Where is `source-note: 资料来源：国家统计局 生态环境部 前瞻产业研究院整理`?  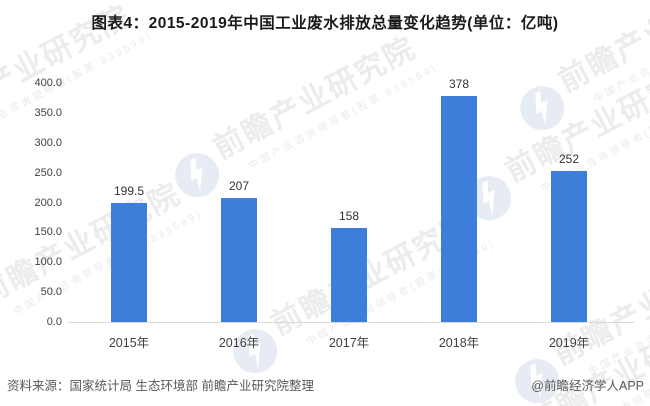 source-note: 资料来源：国家统计局 生态环境部 前瞻产业研究院整理 is located at coordinates (160, 386).